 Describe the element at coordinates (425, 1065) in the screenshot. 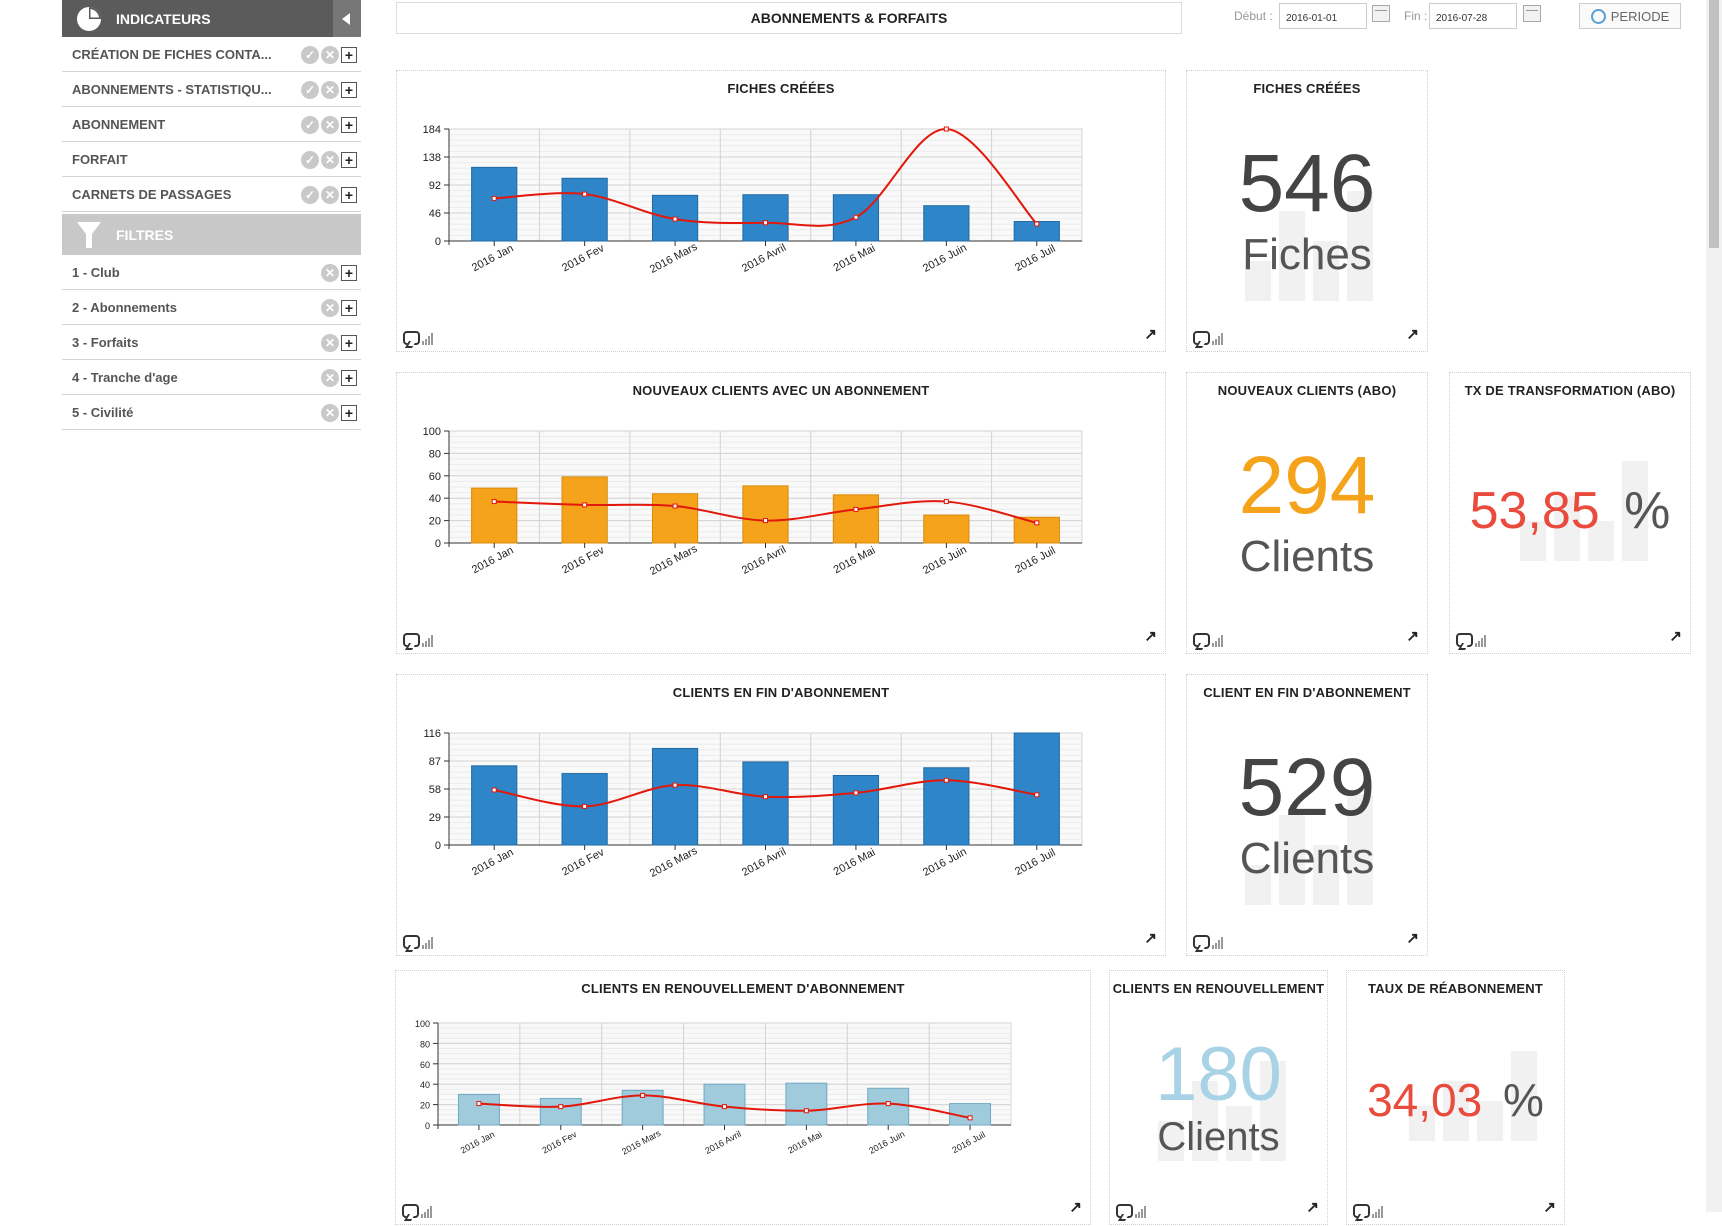

I see `y-tick-label: 60` at that location.